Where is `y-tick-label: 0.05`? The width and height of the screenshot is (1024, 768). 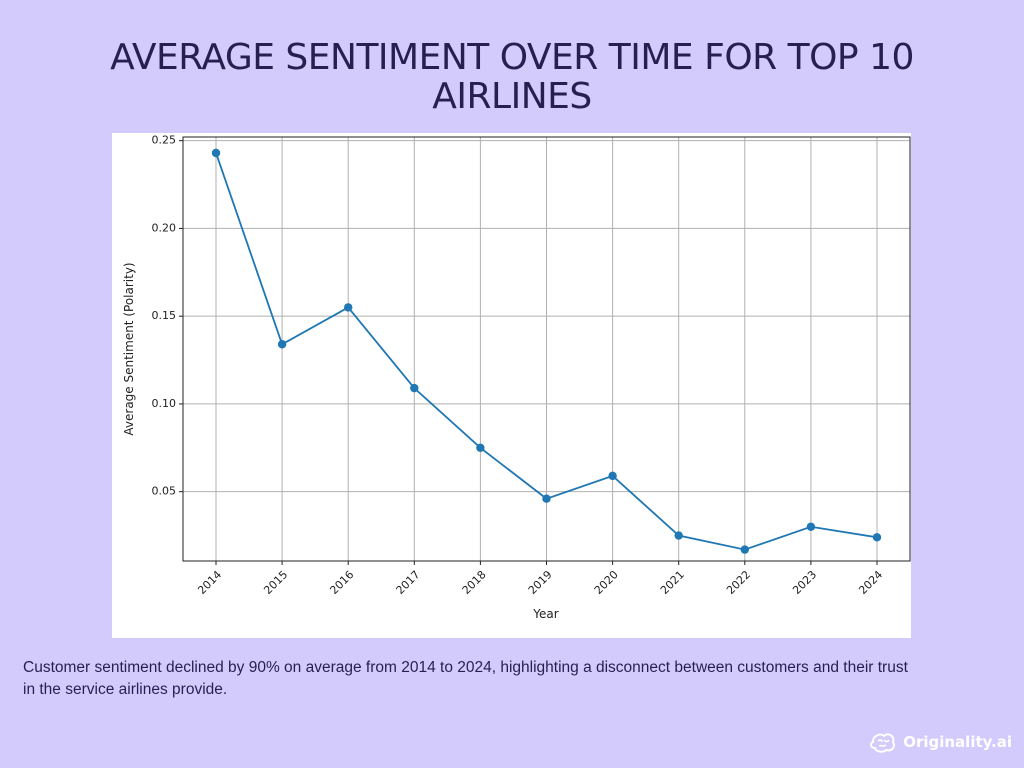
y-tick-label: 0.05 is located at coordinates (164, 491).